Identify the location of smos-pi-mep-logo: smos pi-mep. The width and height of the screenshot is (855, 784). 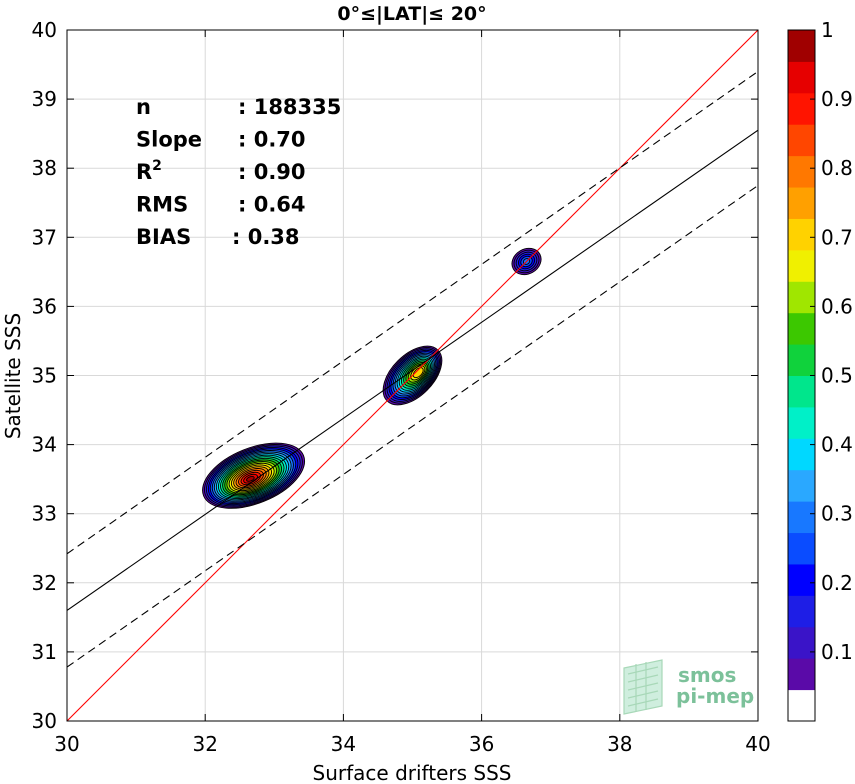
(688, 687).